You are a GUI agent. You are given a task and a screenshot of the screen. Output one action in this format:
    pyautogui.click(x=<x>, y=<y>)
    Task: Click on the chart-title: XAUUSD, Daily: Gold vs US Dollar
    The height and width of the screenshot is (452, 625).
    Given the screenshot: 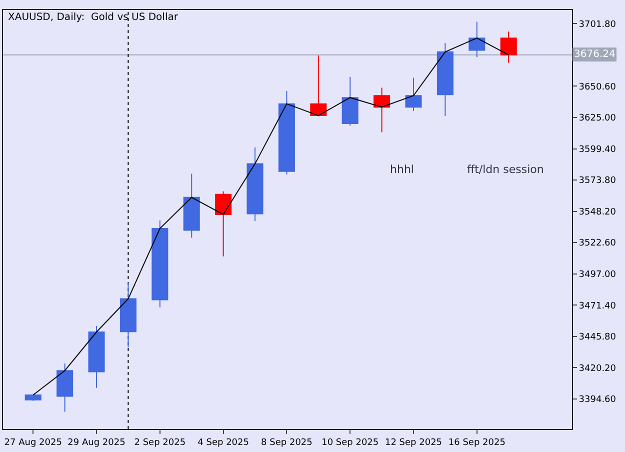 What is the action you would take?
    pyautogui.click(x=93, y=17)
    